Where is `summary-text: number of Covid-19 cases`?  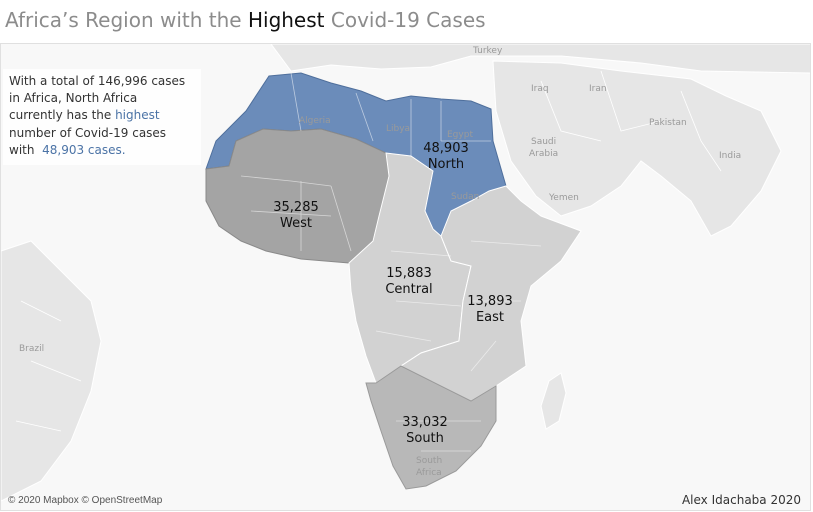
summary-text: number of Covid-19 cases is located at coordinates (88, 132).